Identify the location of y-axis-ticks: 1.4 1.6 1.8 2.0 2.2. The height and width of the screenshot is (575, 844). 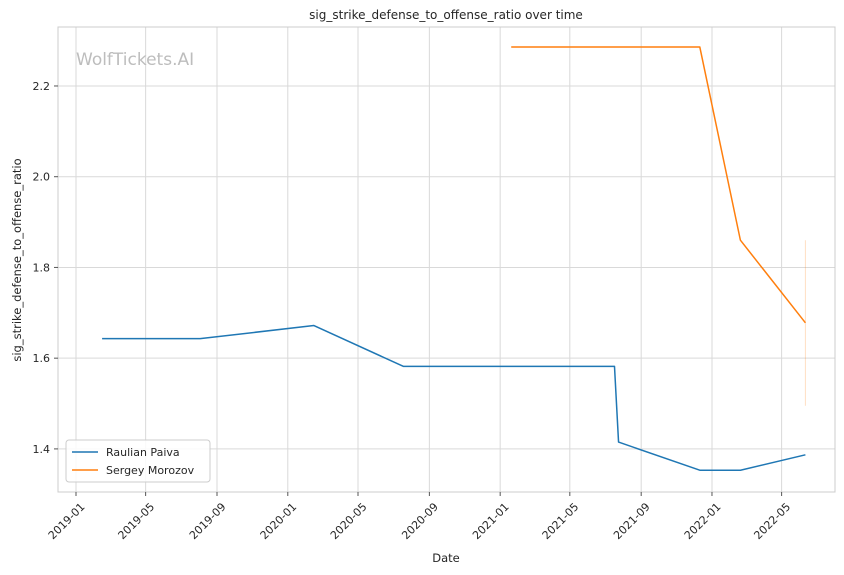
(45, 268).